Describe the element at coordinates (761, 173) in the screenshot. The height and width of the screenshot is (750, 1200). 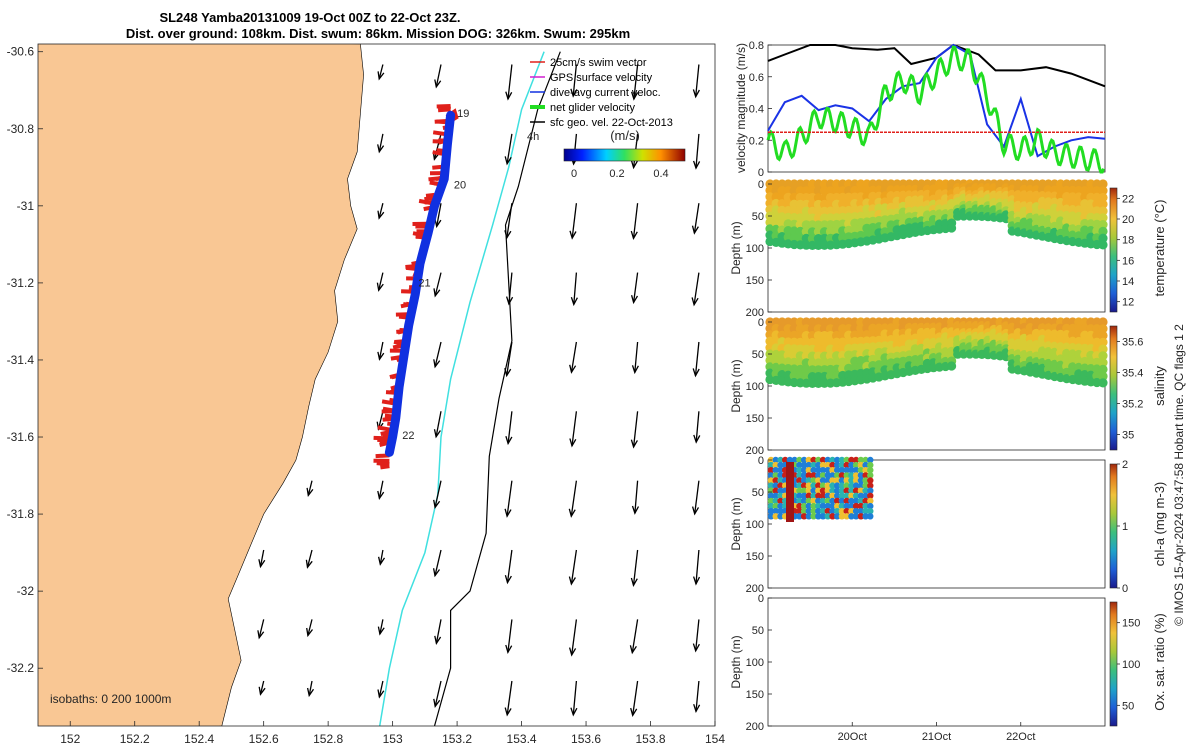
I see `velocity-y-tick-label: 0` at that location.